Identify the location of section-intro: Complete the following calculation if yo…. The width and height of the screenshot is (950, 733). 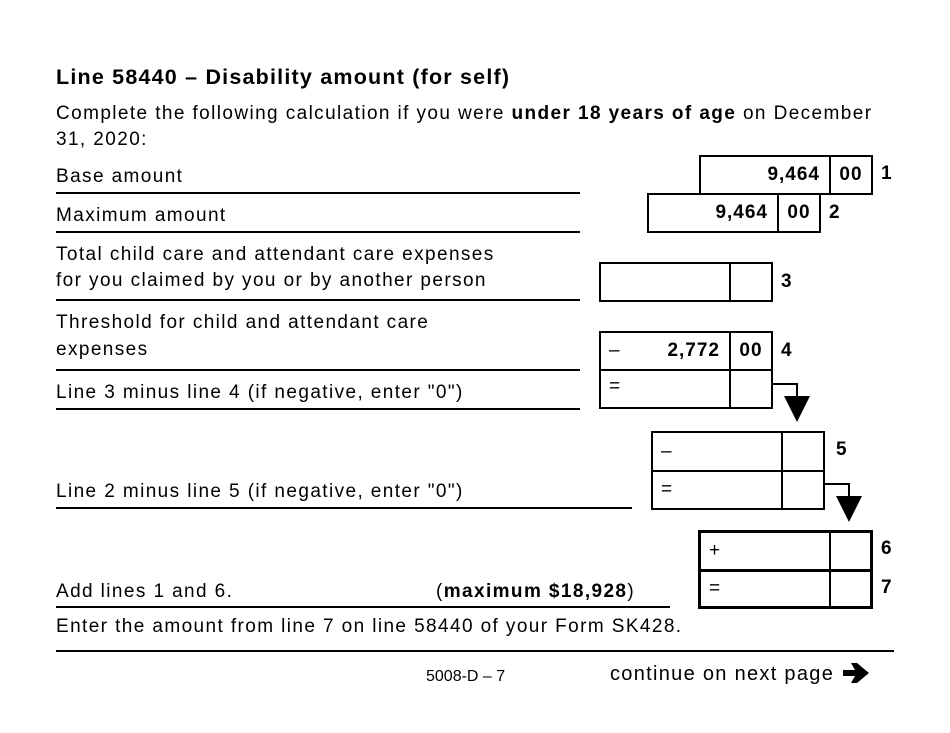
(481, 127).